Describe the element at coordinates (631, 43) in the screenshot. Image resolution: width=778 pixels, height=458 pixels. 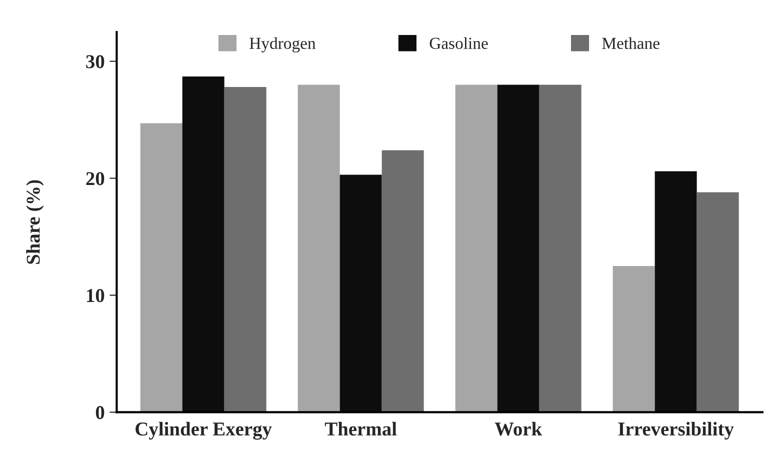
I see `legend-label: Methane` at that location.